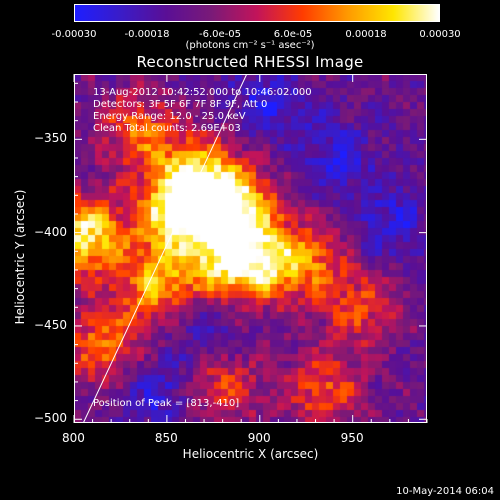 Image resolution: width=500 pixels, height=500 pixels. Describe the element at coordinates (50, 138) in the screenshot. I see `y-tick-label: −350` at that location.